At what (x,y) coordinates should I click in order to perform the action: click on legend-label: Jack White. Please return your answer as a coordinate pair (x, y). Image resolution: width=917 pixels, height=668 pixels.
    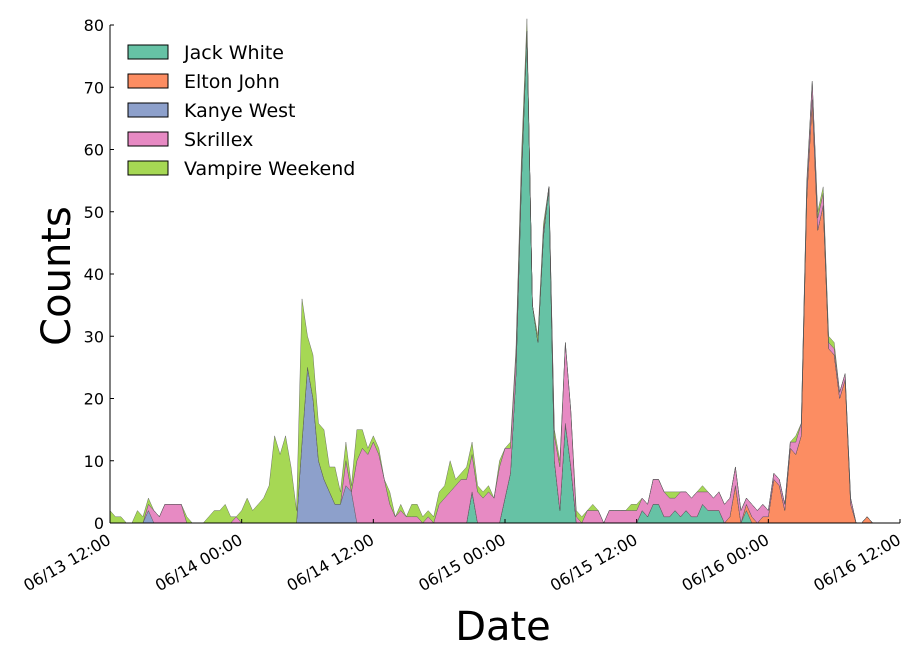
    Looking at the image, I should click on (233, 53).